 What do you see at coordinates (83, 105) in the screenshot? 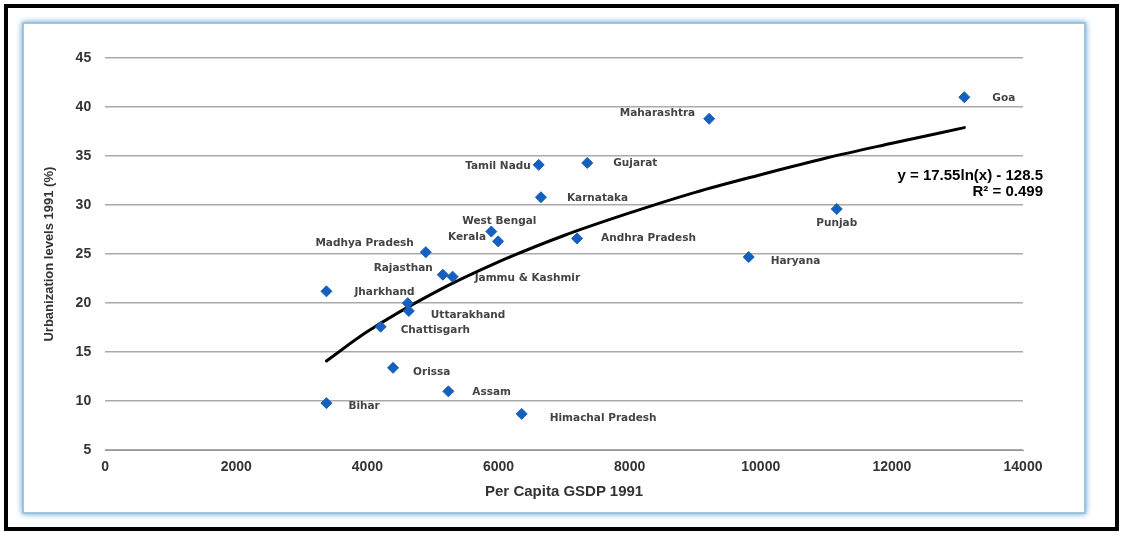
I see `y-tick-label: 40` at bounding box center [83, 105].